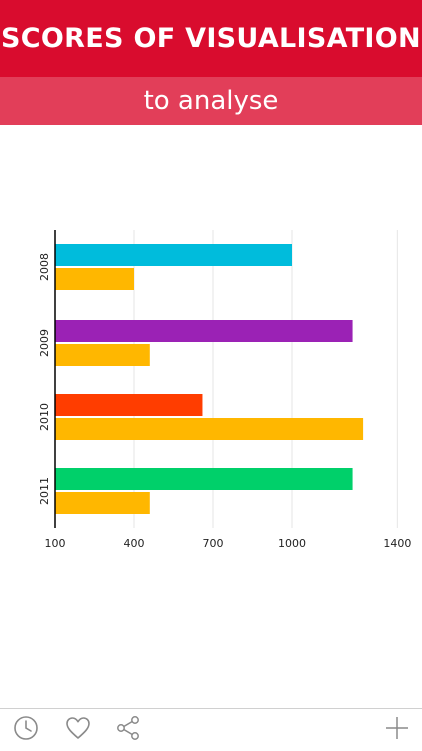  Describe the element at coordinates (44, 267) in the screenshot. I see `category-label-2008: 2008` at that location.